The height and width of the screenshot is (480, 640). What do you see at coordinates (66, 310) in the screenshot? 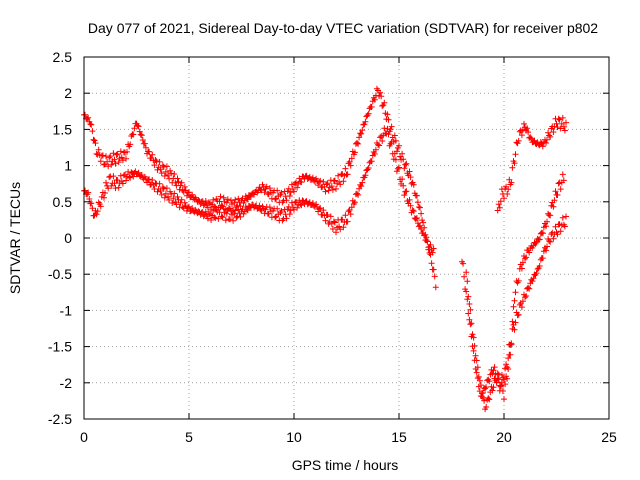
I see `y-tick-label: -1` at bounding box center [66, 310].